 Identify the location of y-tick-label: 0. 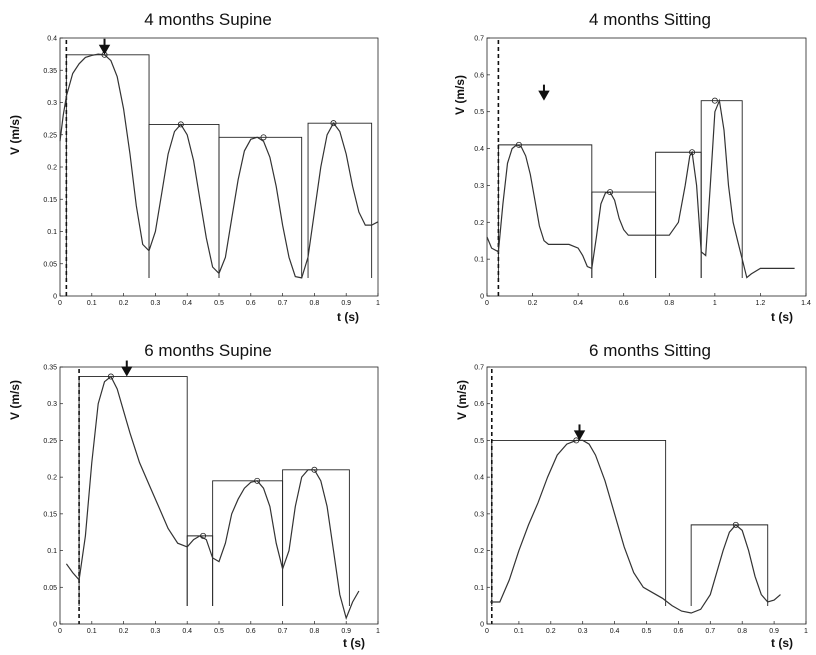
(482, 297).